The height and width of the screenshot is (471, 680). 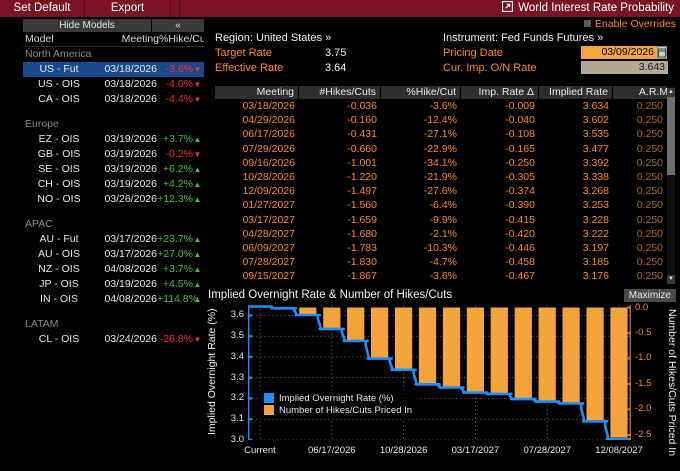 I want to click on sidebar-item-ch-ois: CH - OIS 03/19/2026 +4.2% ▲, so click(x=113, y=184).